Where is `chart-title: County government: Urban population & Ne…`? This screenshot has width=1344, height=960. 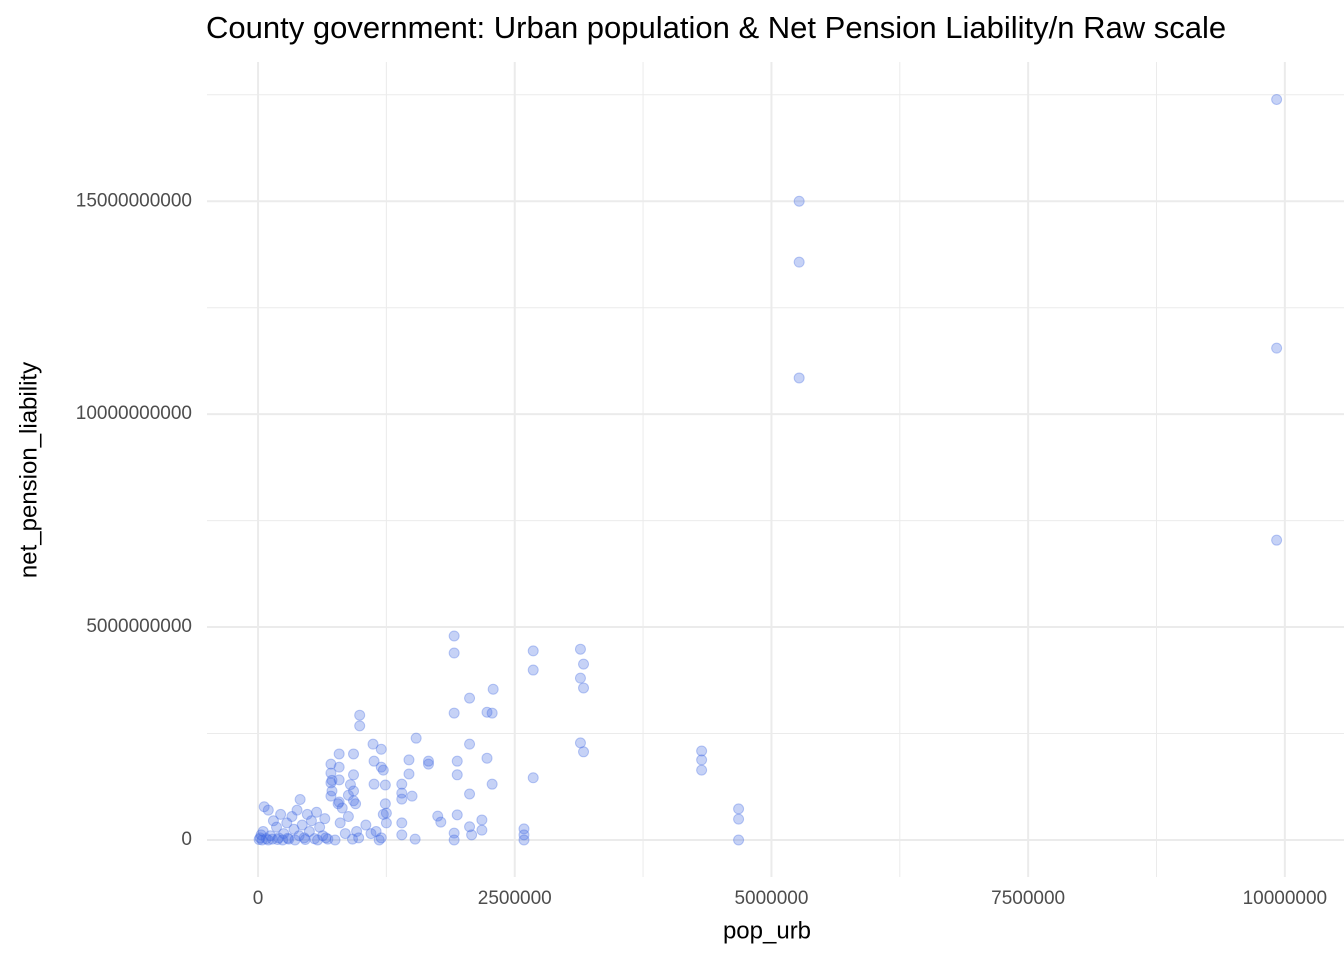 chart-title: County government: Urban population & Ne… is located at coordinates (716, 27).